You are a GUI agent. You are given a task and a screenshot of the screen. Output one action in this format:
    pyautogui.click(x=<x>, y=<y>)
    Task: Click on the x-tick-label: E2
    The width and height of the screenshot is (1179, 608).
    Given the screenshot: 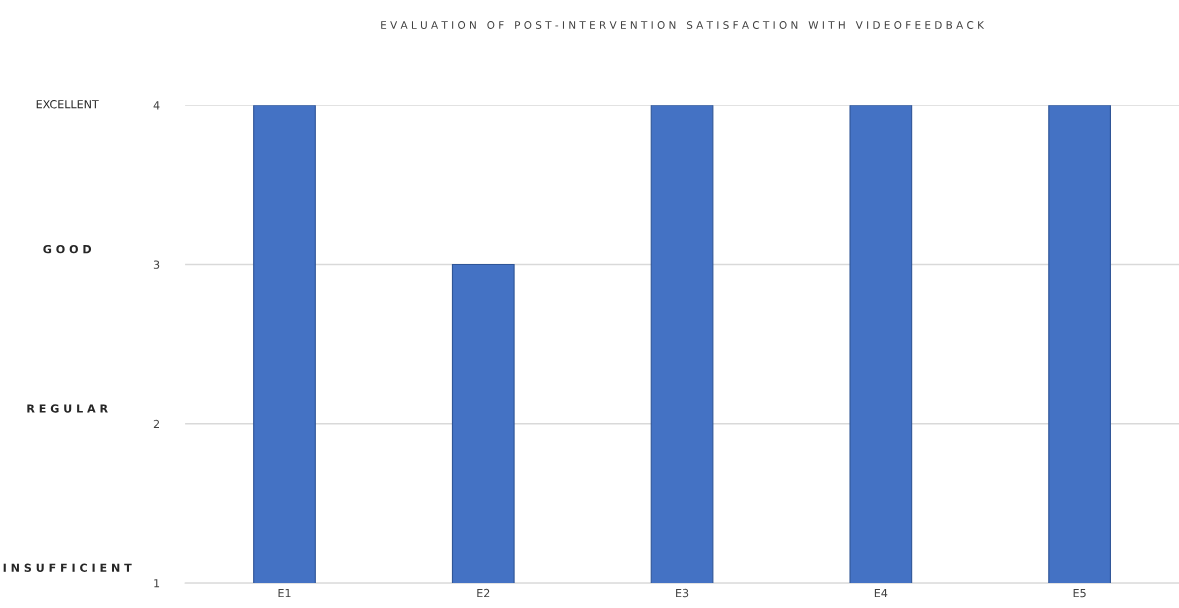 What is the action you would take?
    pyautogui.click(x=483, y=593)
    